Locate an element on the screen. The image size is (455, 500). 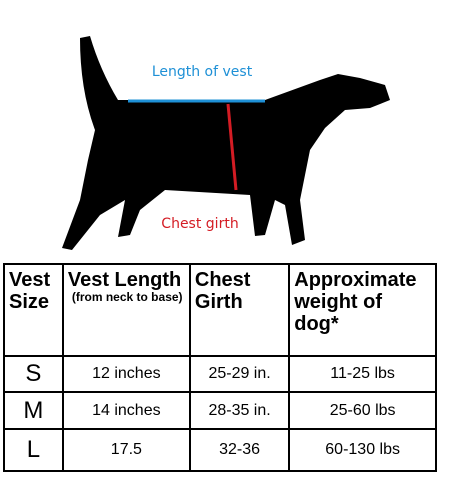
header-cell: Vest Length (from neck to base) is located at coordinates (126, 310).